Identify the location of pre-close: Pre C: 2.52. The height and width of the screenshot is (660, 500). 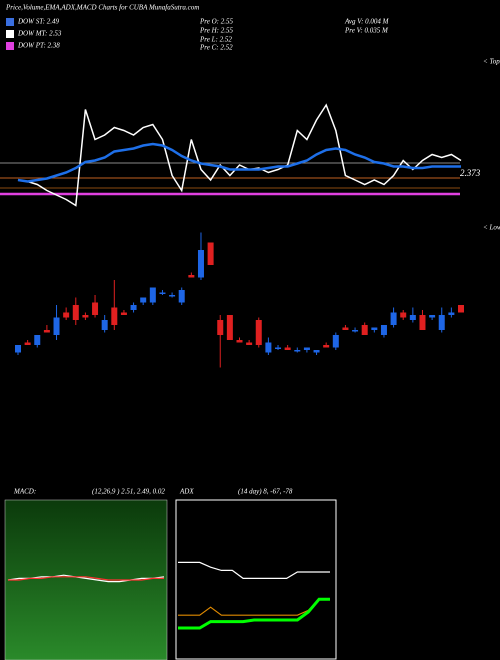
(216, 48).